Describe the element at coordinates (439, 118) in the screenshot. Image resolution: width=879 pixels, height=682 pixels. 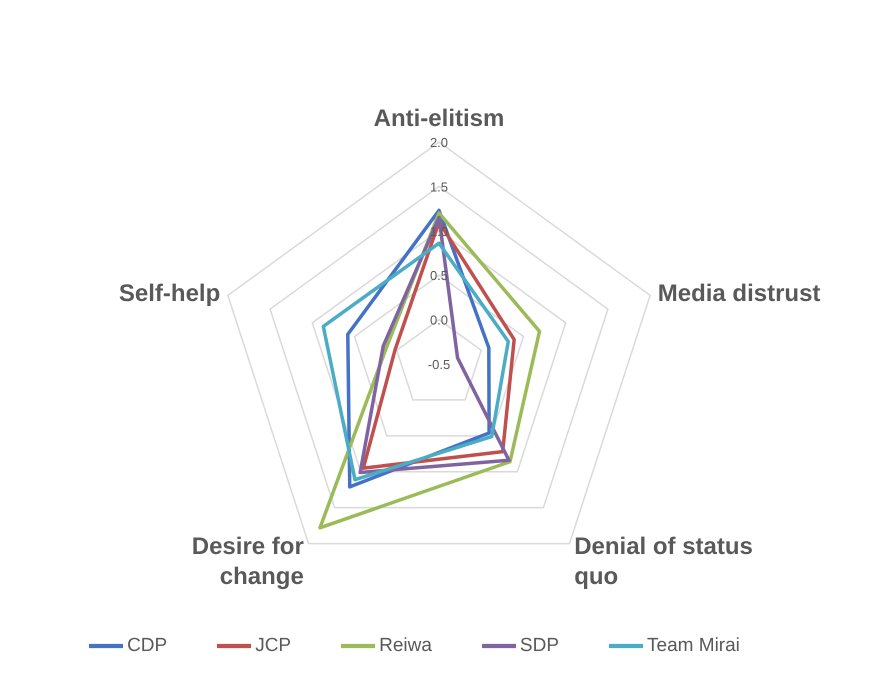
I see `spoke-label: Anti-elitism` at that location.